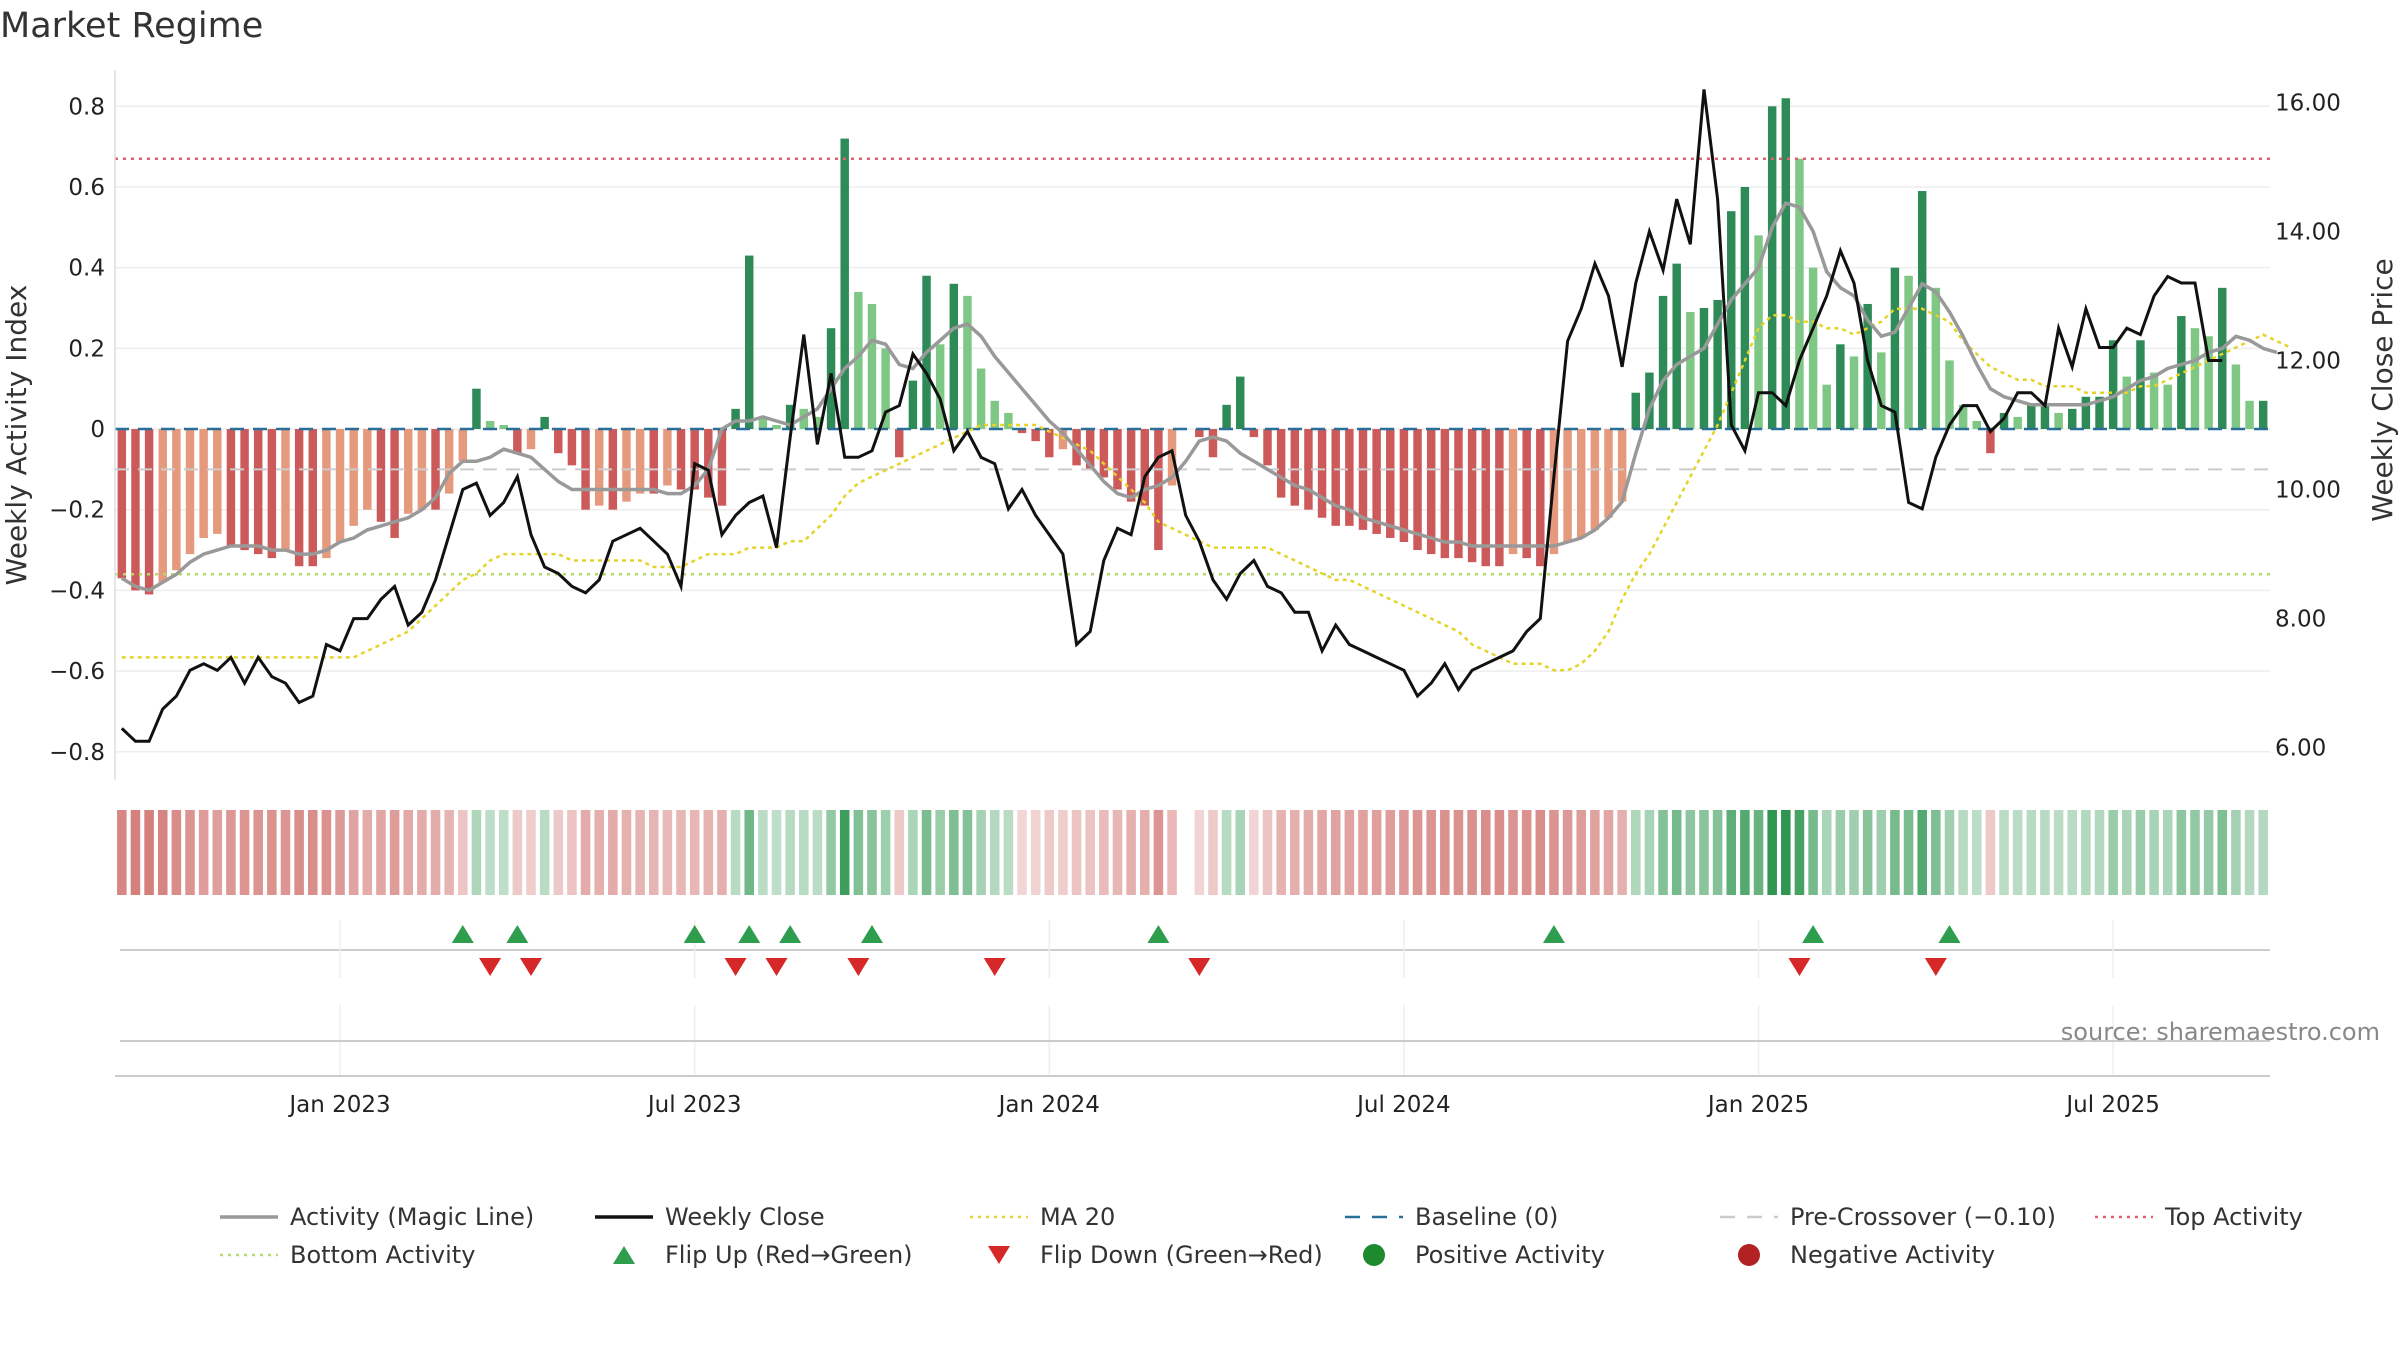  I want to click on legend-item: Baseline (0), so click(1451, 1217).